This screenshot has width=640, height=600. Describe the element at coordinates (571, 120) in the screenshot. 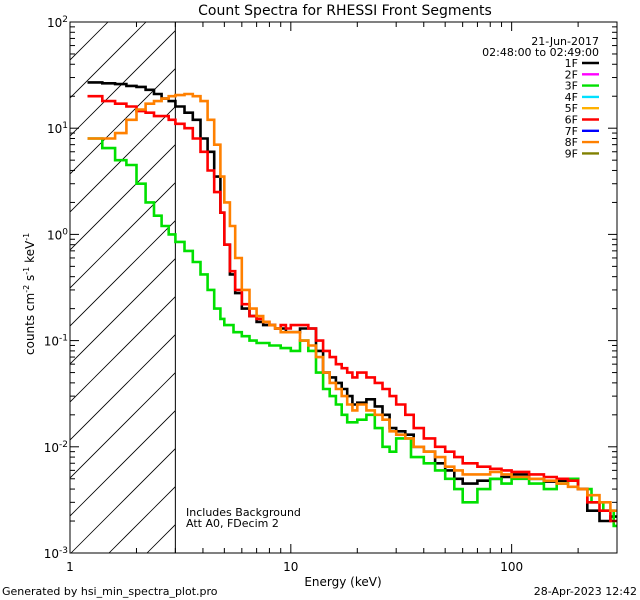

I see `legend-label: 6F` at that location.